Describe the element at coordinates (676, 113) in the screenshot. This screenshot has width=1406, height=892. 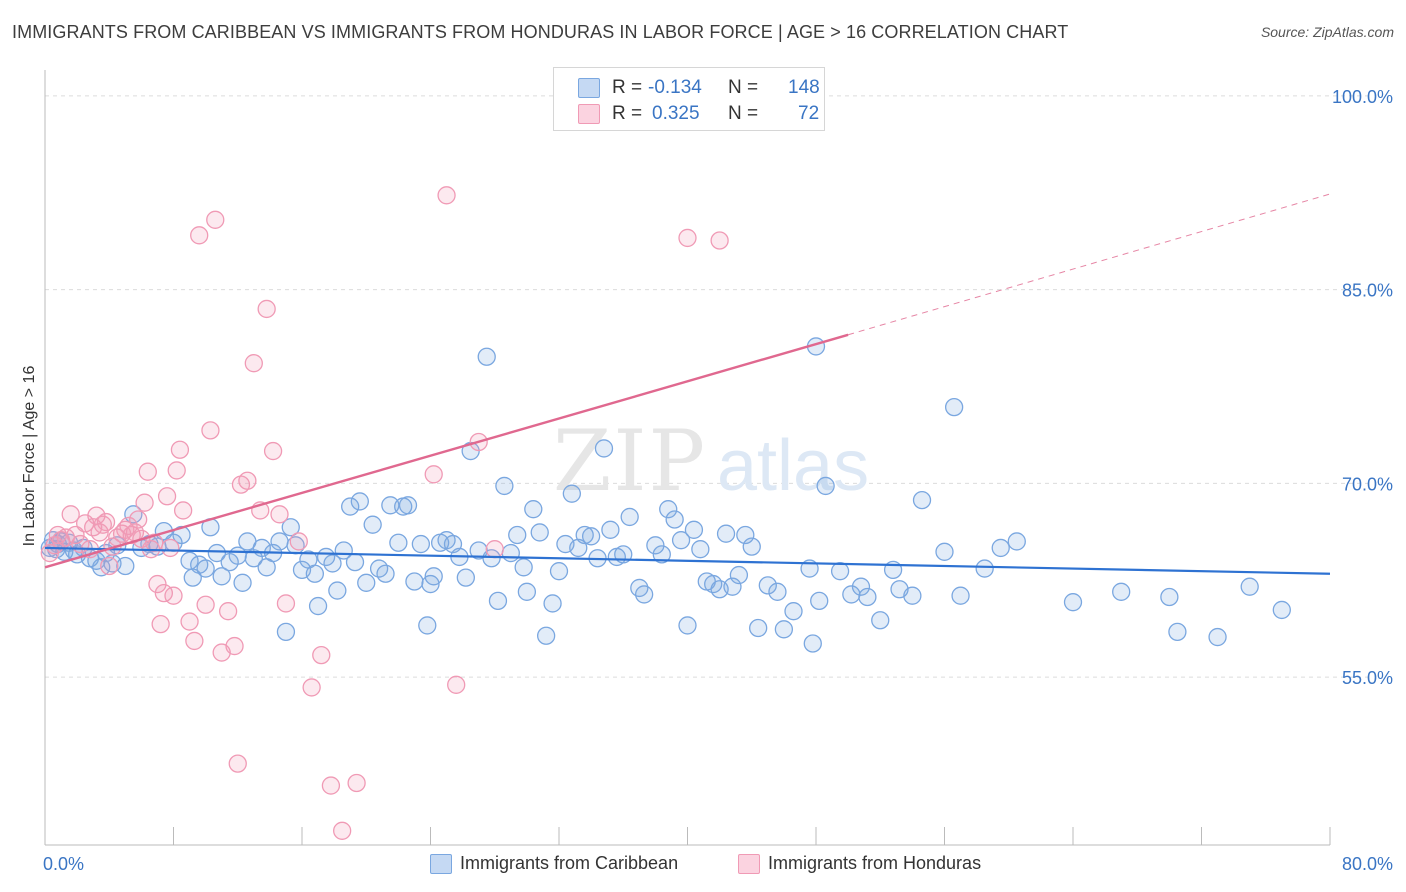
I see `r-value-honduras: 0.325` at that location.